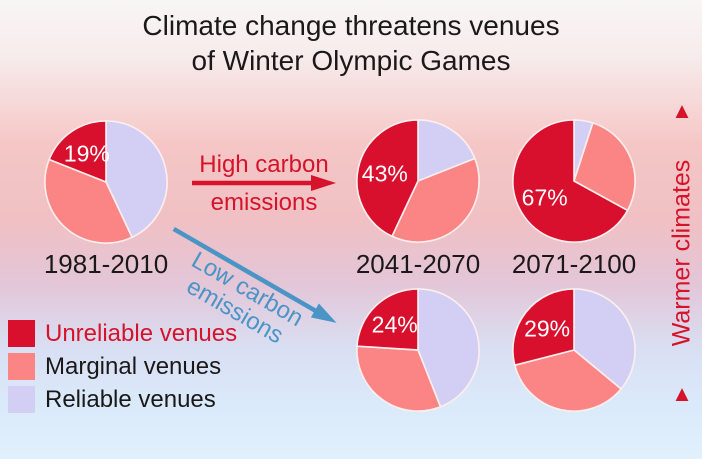 The width and height of the screenshot is (702, 459). I want to click on period-label-1981-2010: 1981-2010, so click(106, 264).